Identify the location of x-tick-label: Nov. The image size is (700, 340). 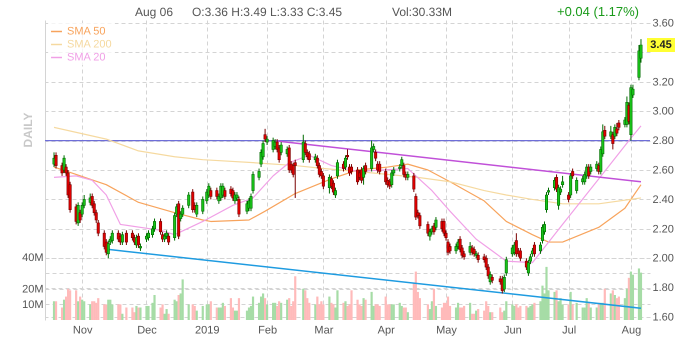
(82, 330).